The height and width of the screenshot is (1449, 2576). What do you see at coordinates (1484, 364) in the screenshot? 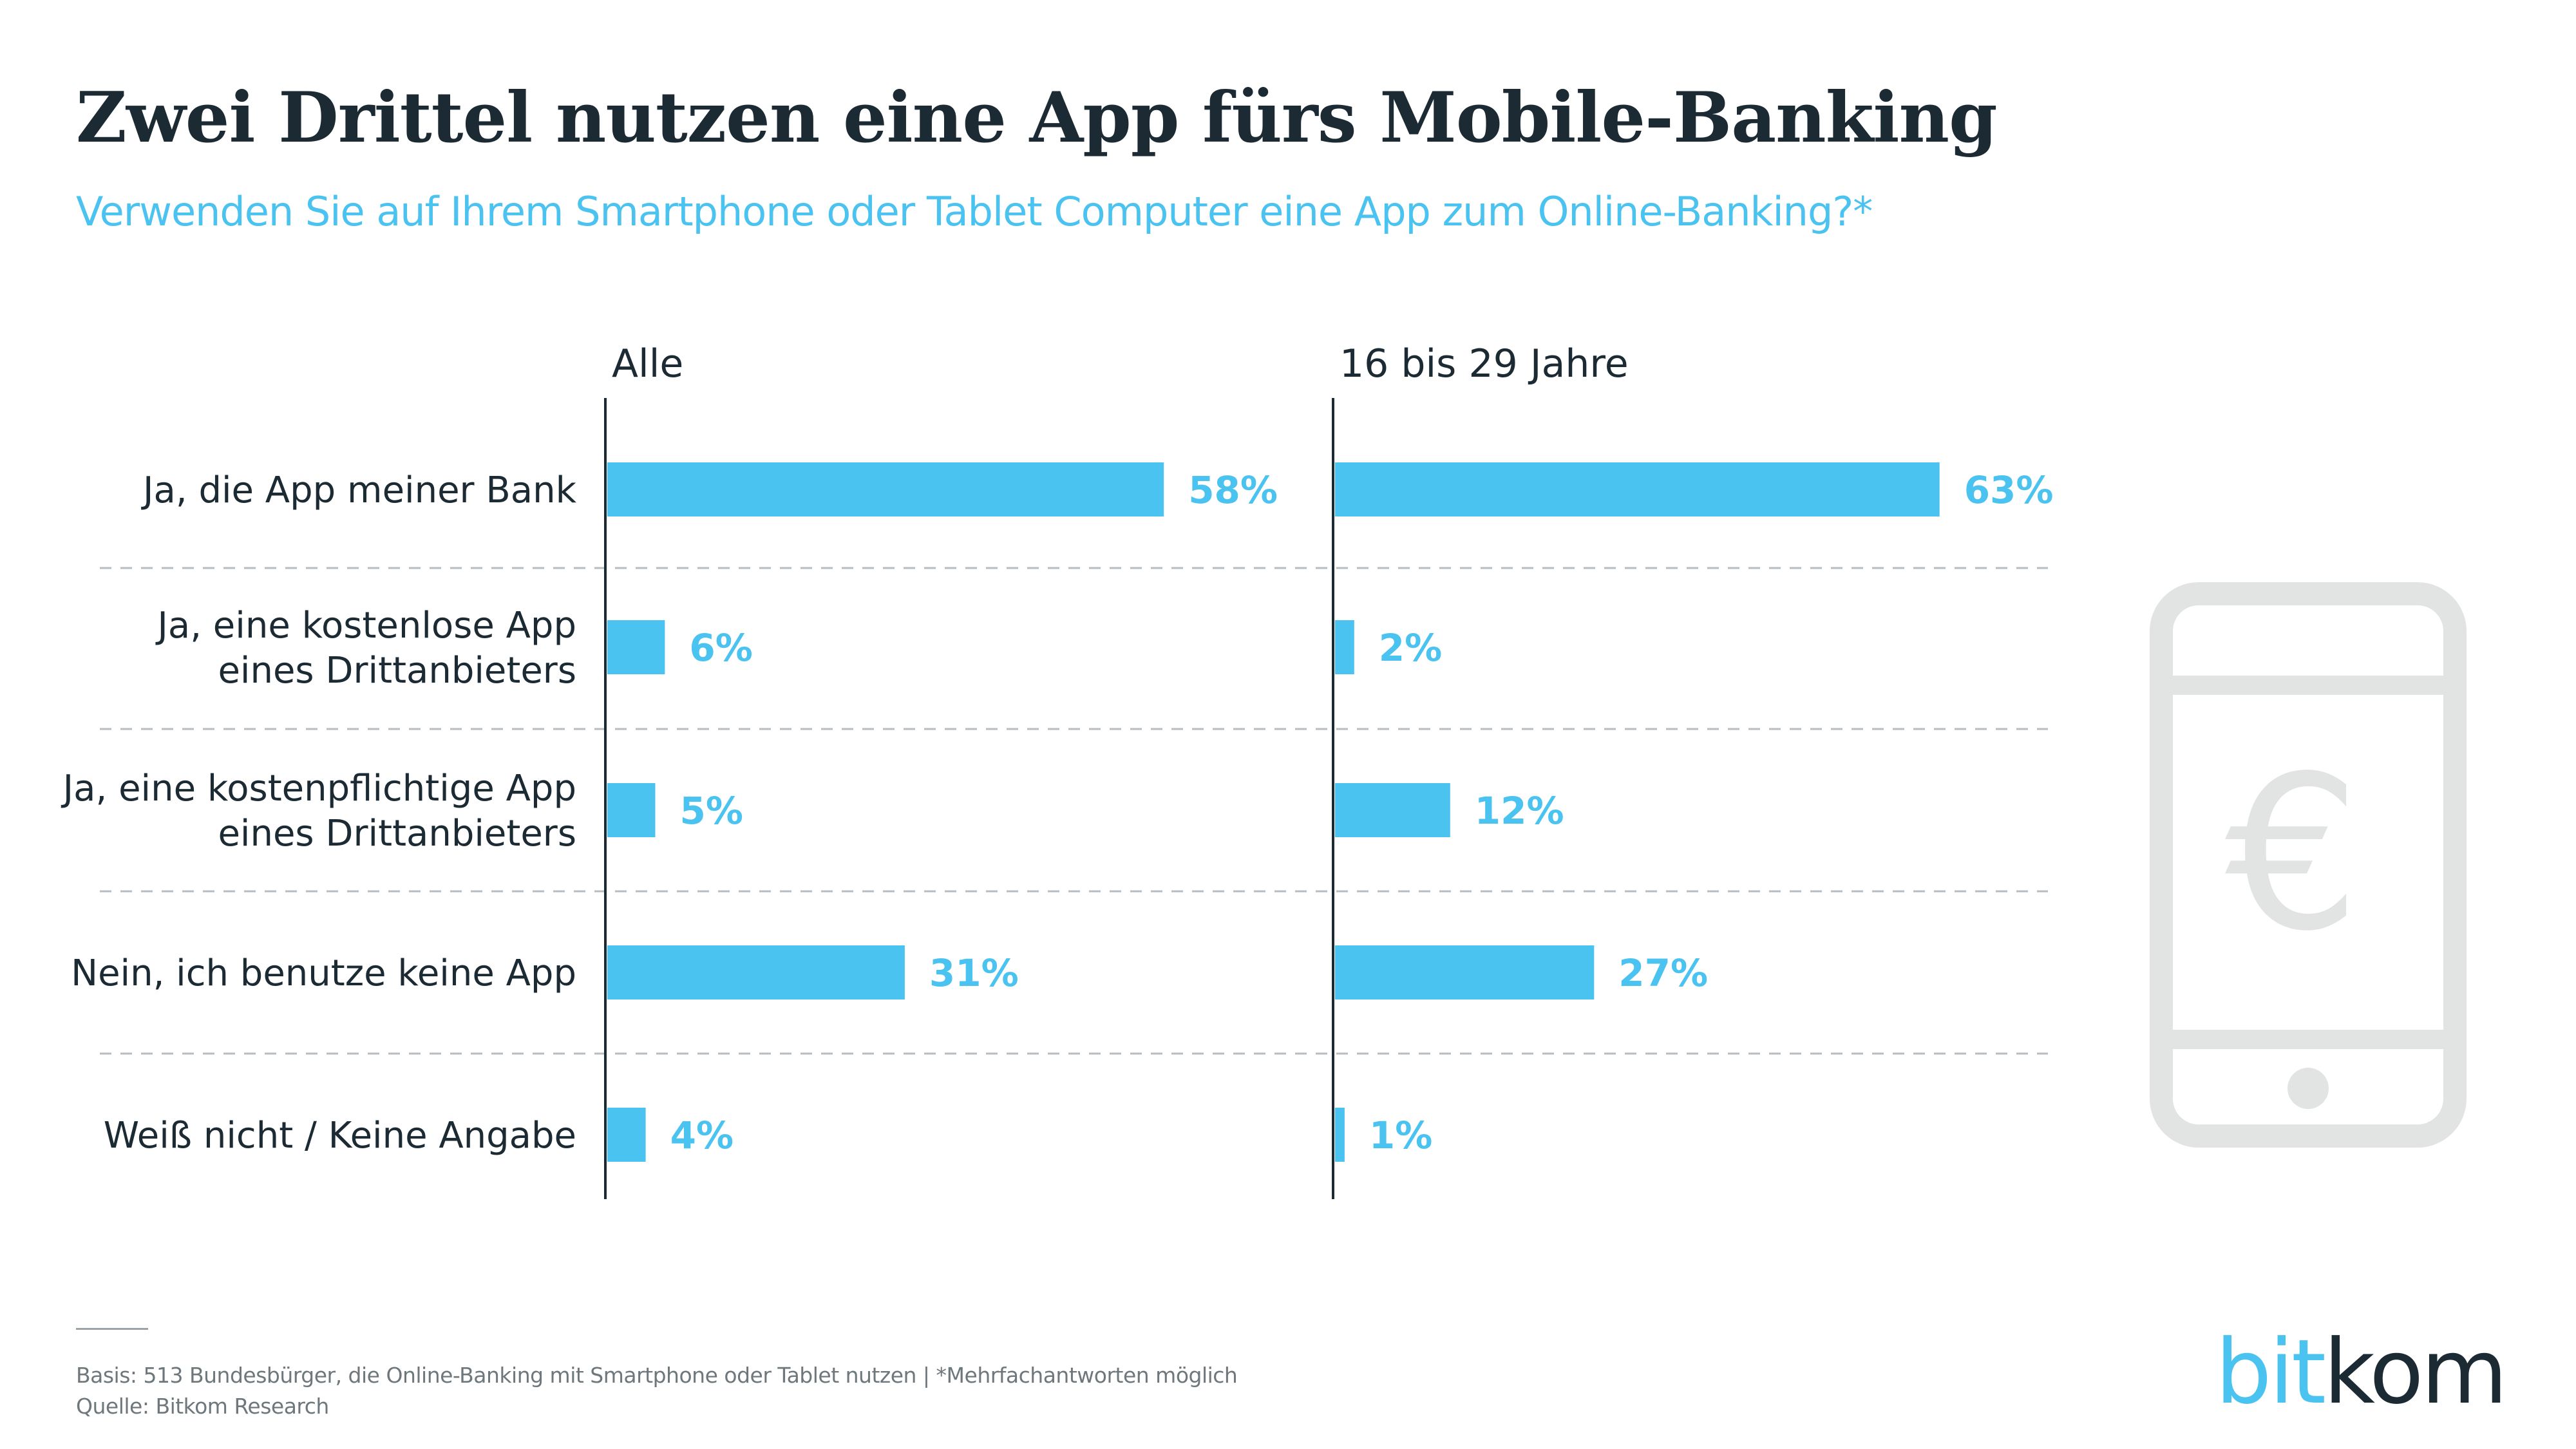
I see `series-header-2: 16 bis 29 Jahre` at bounding box center [1484, 364].